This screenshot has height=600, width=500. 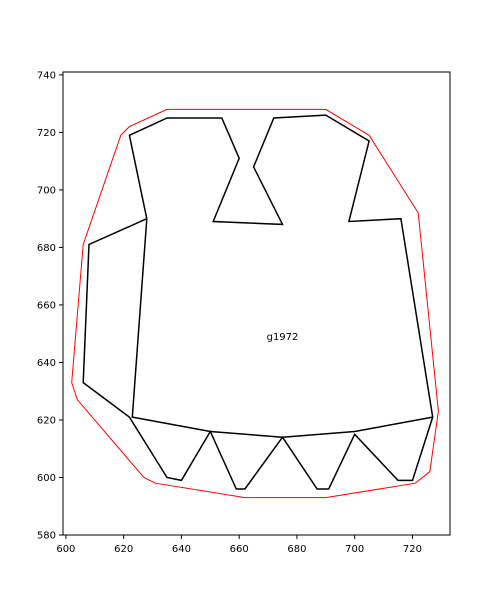 What do you see at coordinates (283, 337) in the screenshot?
I see `polygon-annotation: g1972` at bounding box center [283, 337].